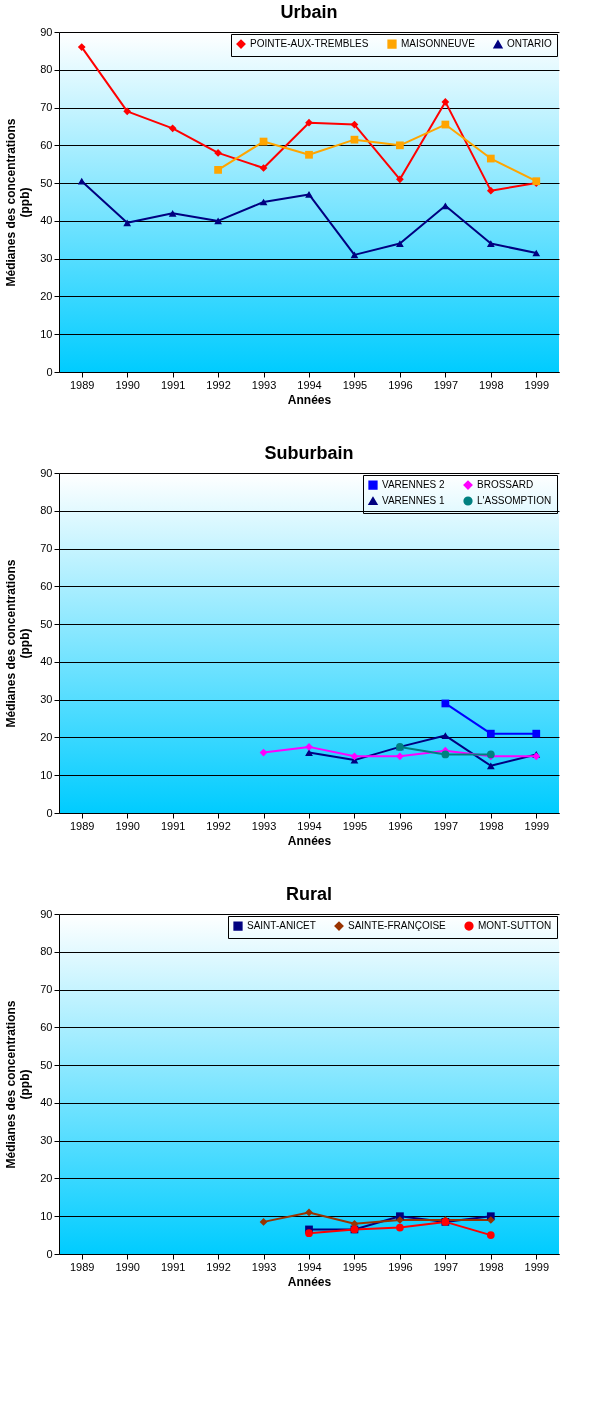 This screenshot has height=1406, width=608. Describe the element at coordinates (281, 926) in the screenshot. I see `legend-label: SAINT-ANICET` at that location.